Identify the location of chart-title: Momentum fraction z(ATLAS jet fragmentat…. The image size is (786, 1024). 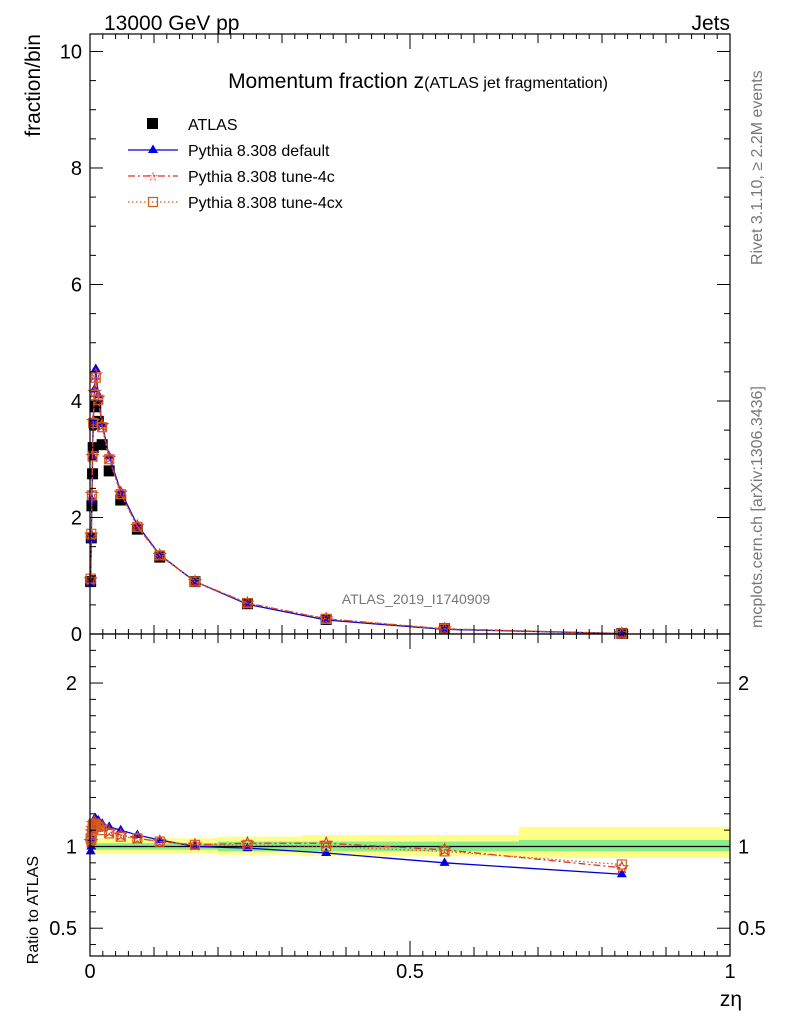
(418, 81).